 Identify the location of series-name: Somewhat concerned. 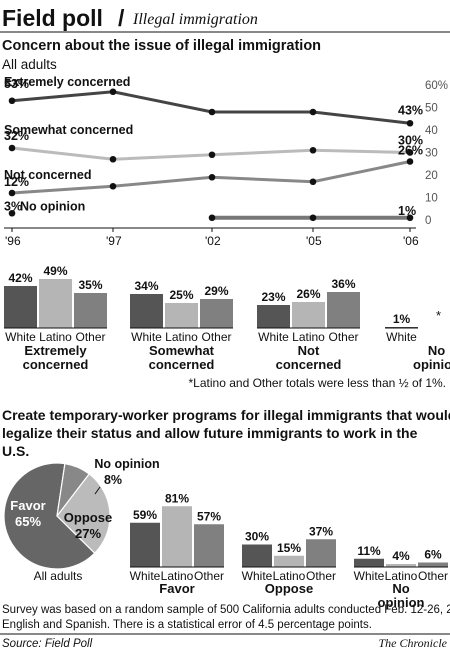
(68, 130).